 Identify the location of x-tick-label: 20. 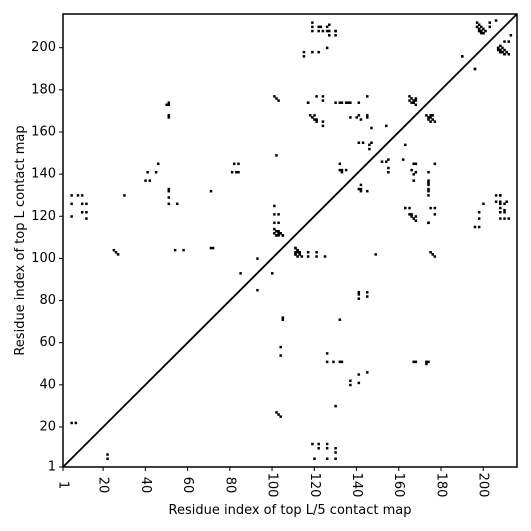
(103, 485).